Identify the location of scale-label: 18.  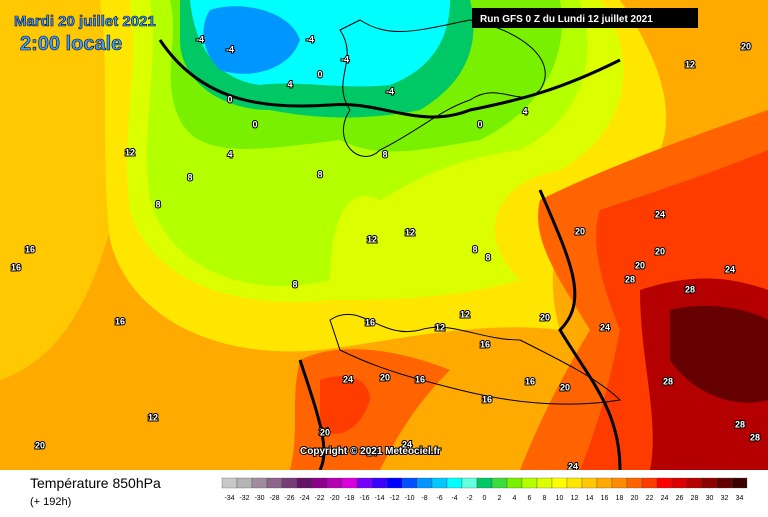
(620, 498).